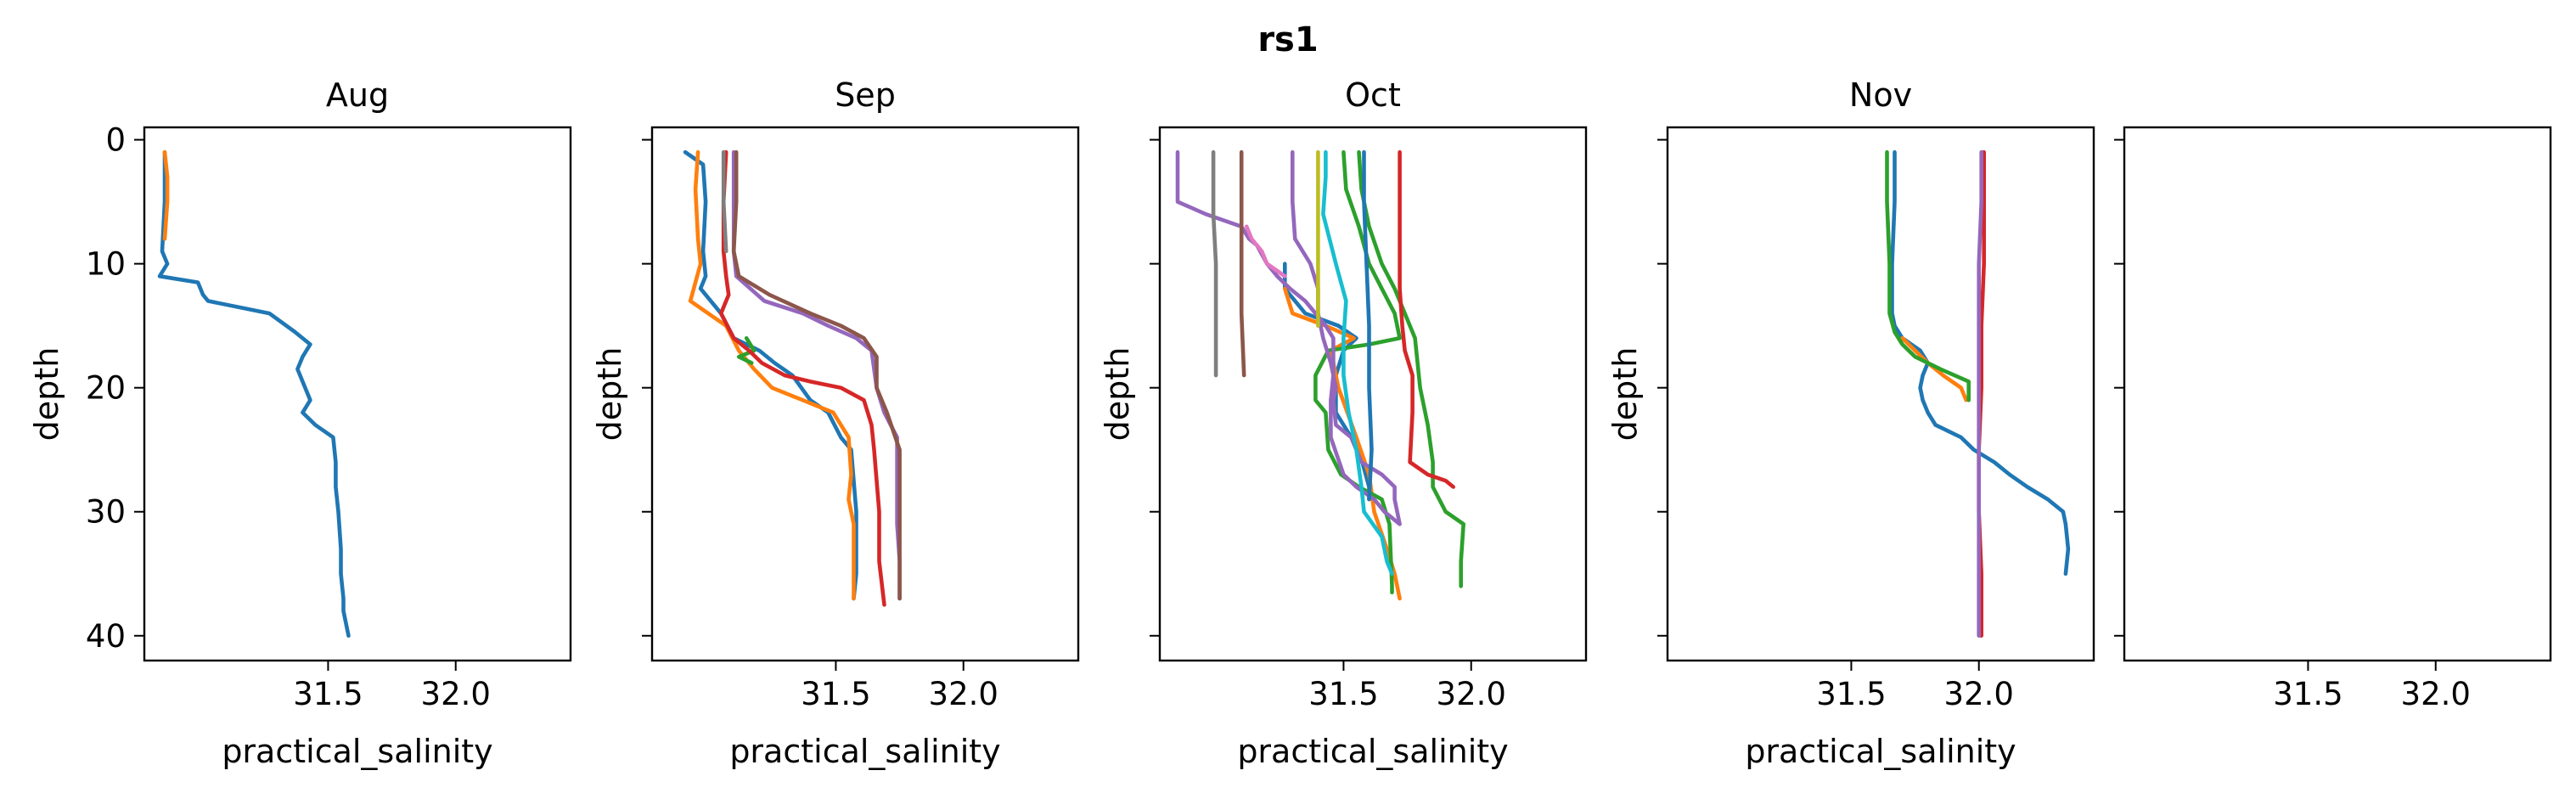  I want to click on panel-sep-lines, so click(792, 378).